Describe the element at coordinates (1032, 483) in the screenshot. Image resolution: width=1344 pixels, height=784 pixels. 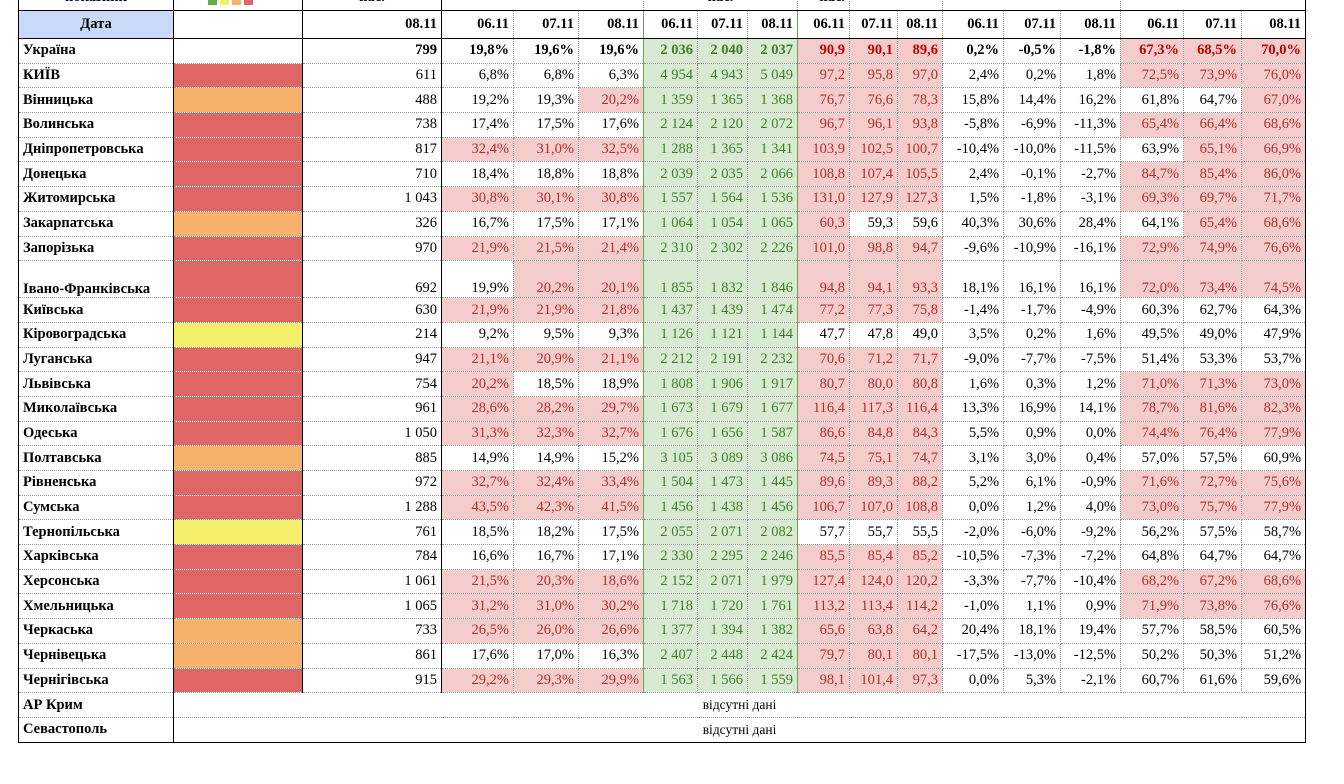
I see `value-cell: 6,1%` at that location.